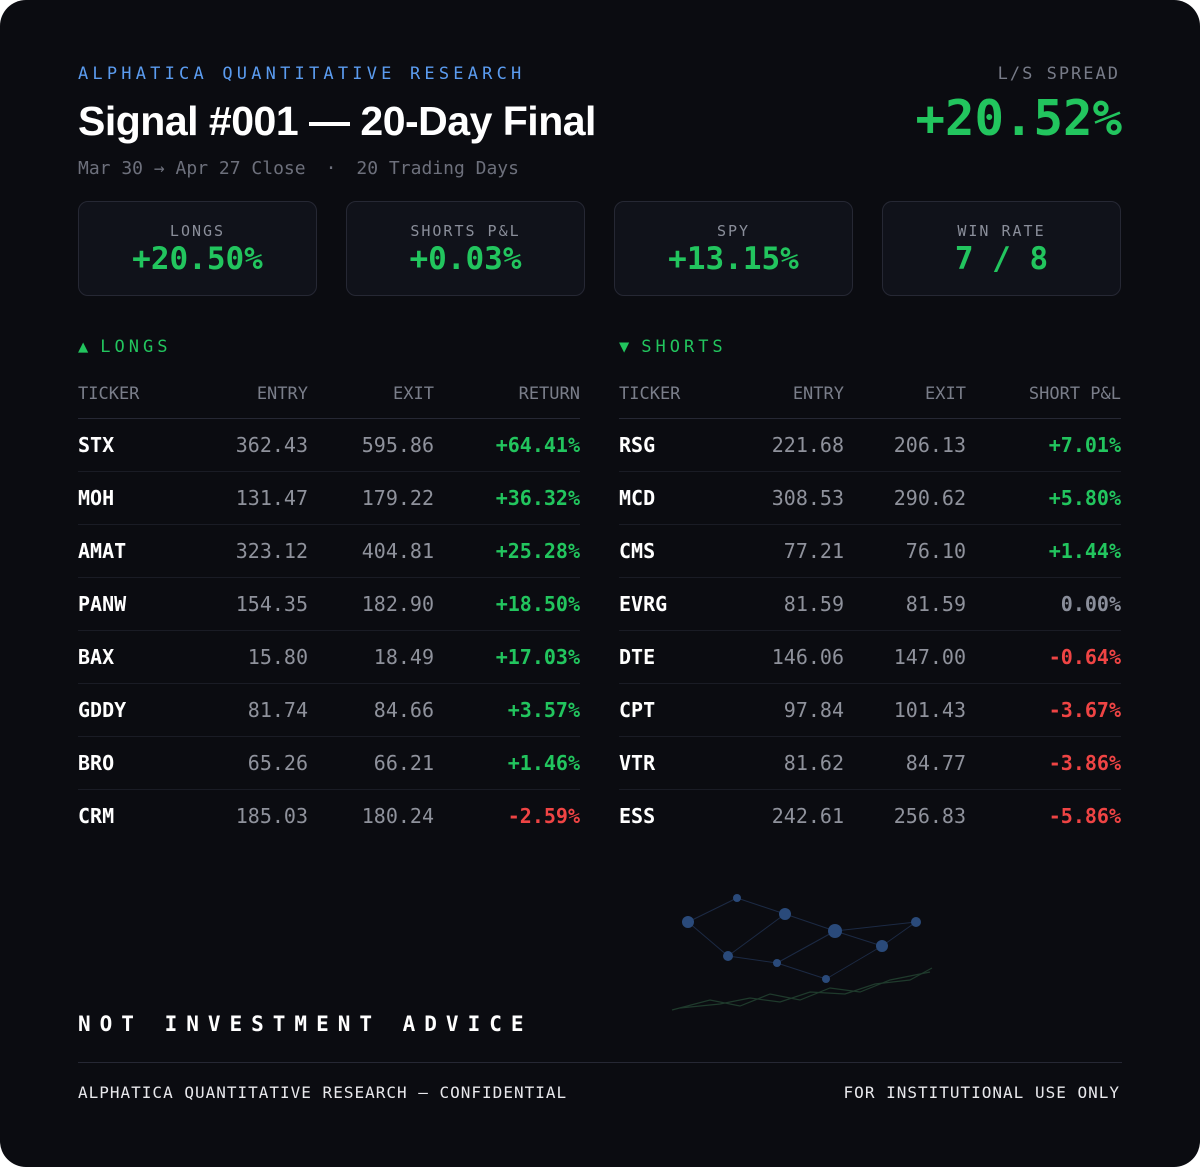  What do you see at coordinates (437, 168) in the screenshot?
I see `trading-days: 20 Trading Days` at bounding box center [437, 168].